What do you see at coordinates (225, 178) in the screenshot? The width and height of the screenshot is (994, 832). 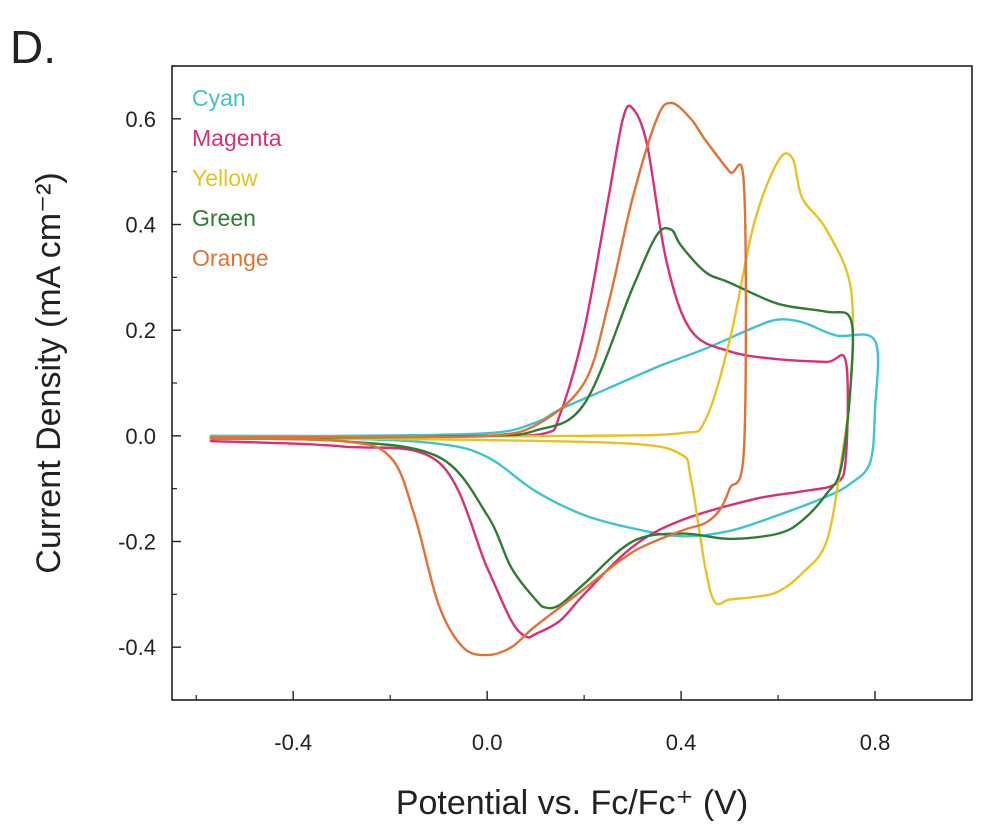 I see `legend-entry-yellow: Yellow` at bounding box center [225, 178].